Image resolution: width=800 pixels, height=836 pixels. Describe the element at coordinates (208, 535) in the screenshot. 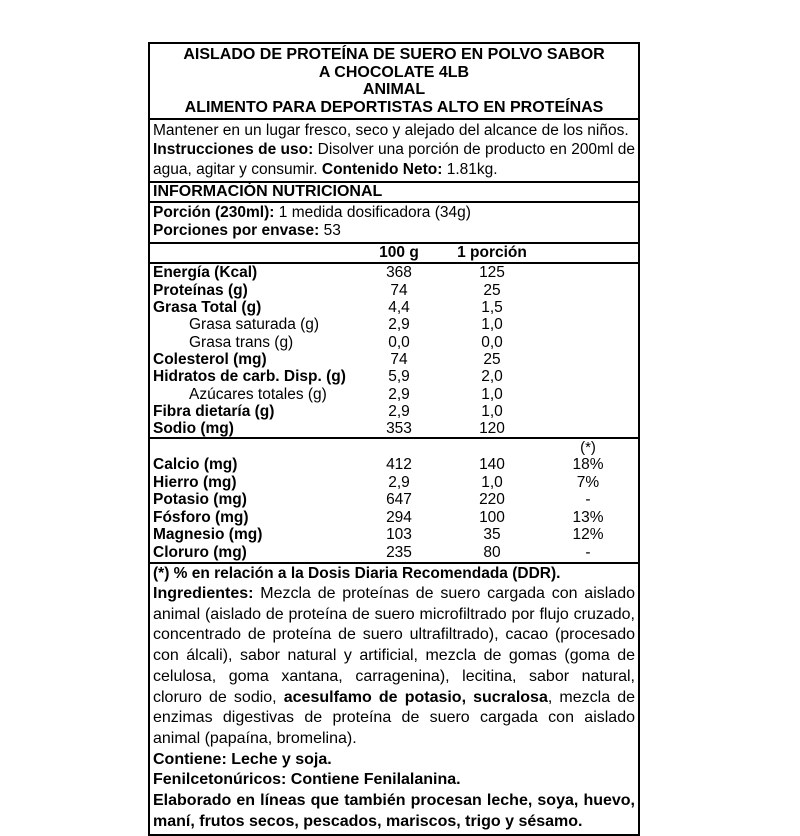

I see `mineral-label: Magnesio (mg)` at that location.